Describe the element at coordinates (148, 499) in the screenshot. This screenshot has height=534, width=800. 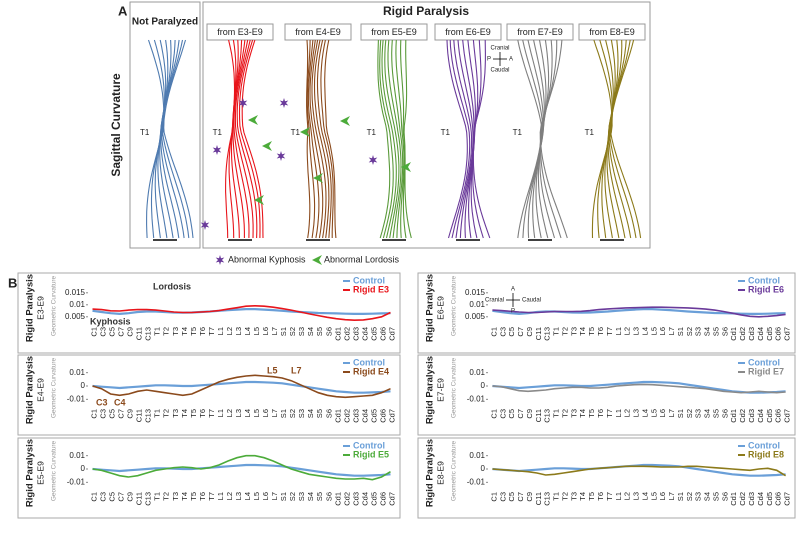
I see `x-tick-label: C13` at that location.